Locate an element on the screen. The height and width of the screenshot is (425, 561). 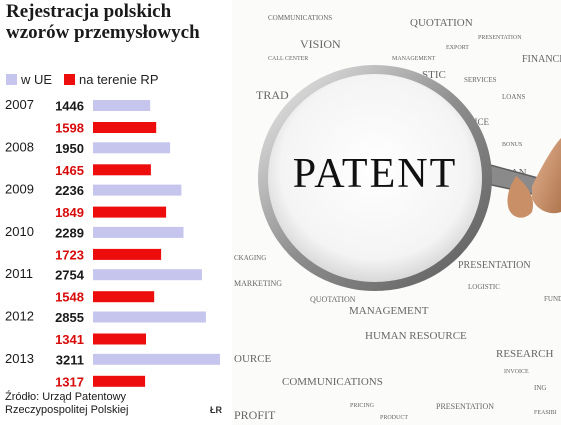
photo-word: INVOICE is located at coordinates (516, 372).